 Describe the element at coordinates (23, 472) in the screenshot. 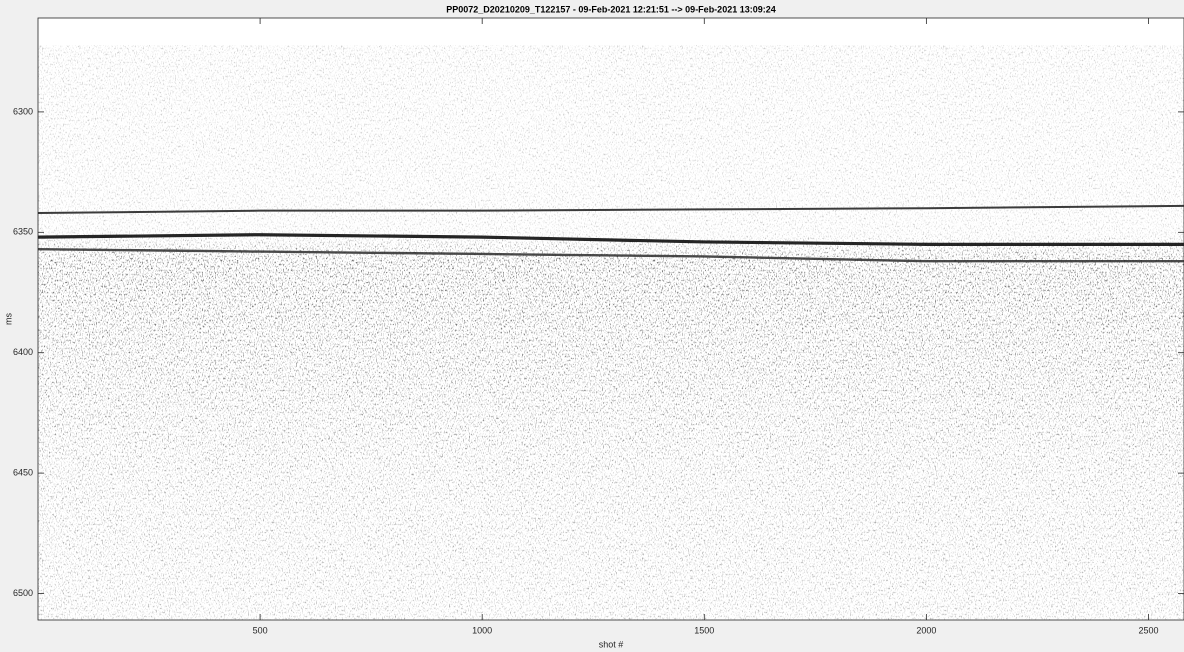

I see `y-tick-label: 6450` at that location.